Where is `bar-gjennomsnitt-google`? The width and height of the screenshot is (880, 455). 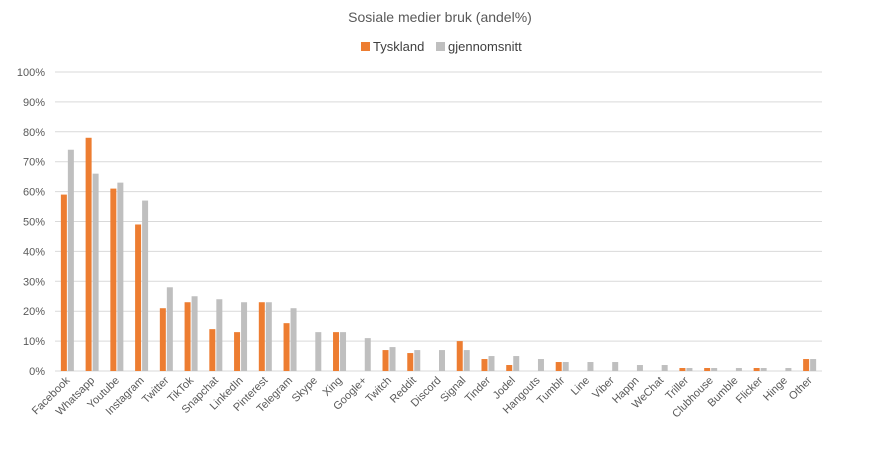 bar-gjennomsnitt-google is located at coordinates (367, 354).